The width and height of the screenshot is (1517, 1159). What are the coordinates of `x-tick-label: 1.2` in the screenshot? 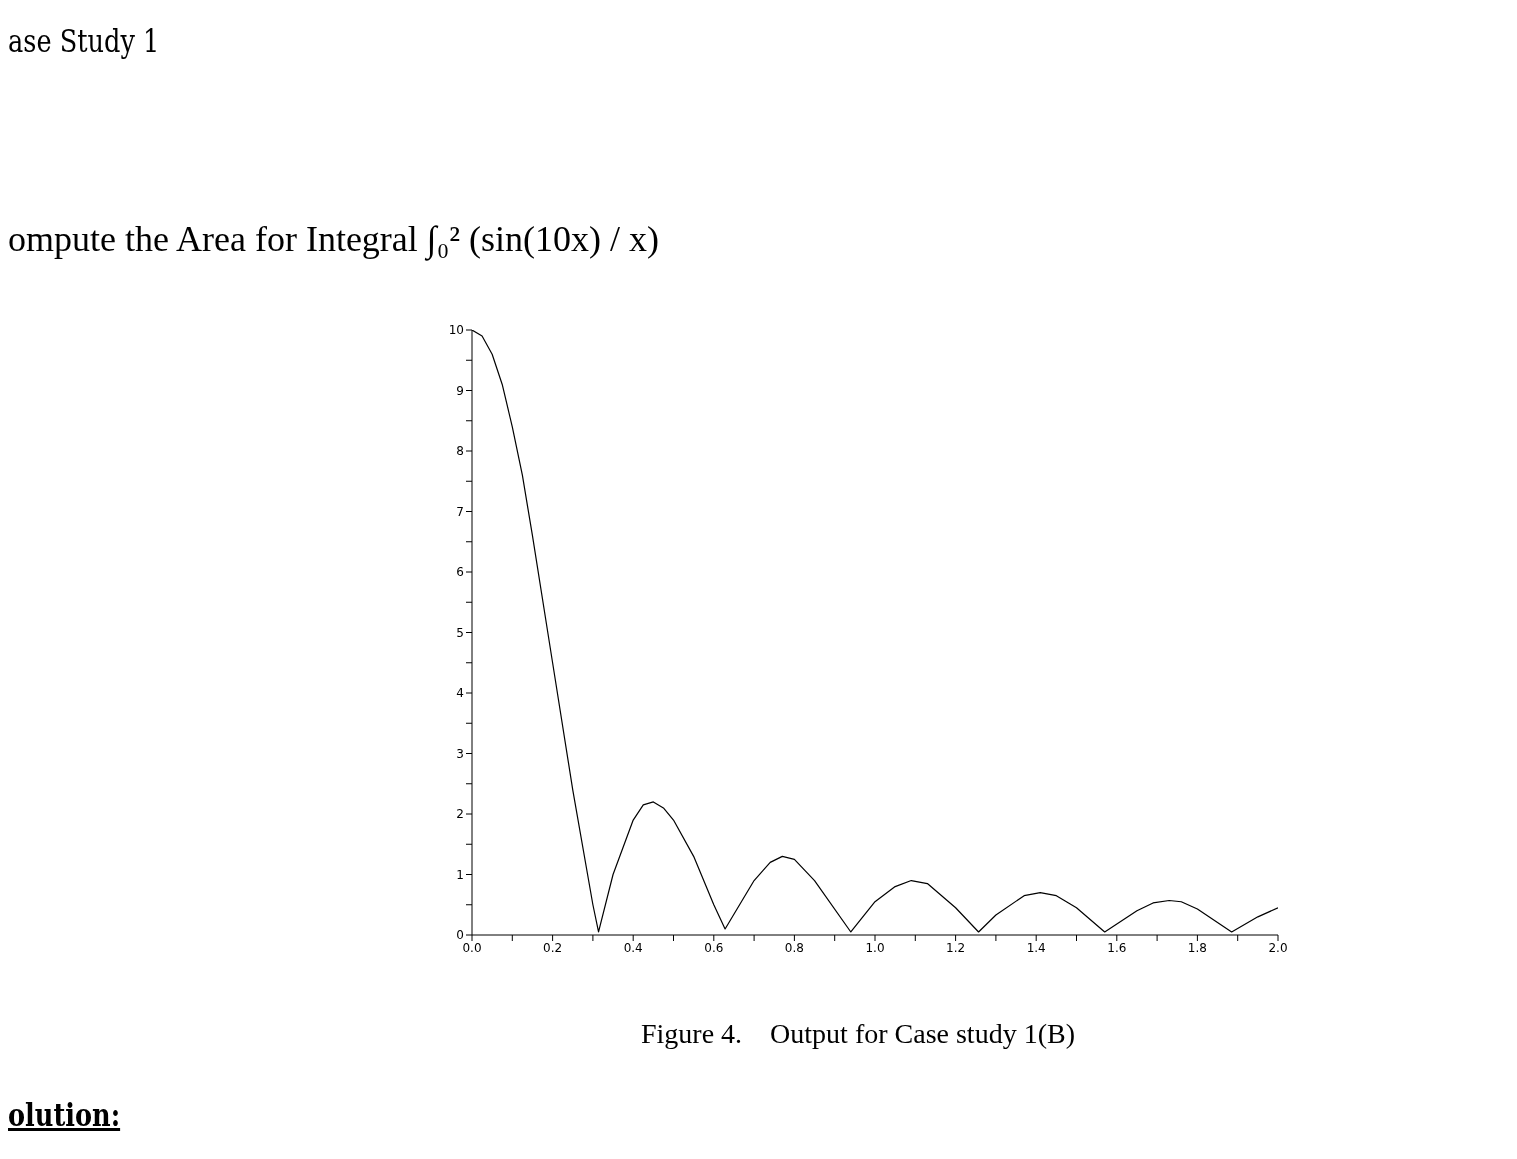 It's located at (956, 947).